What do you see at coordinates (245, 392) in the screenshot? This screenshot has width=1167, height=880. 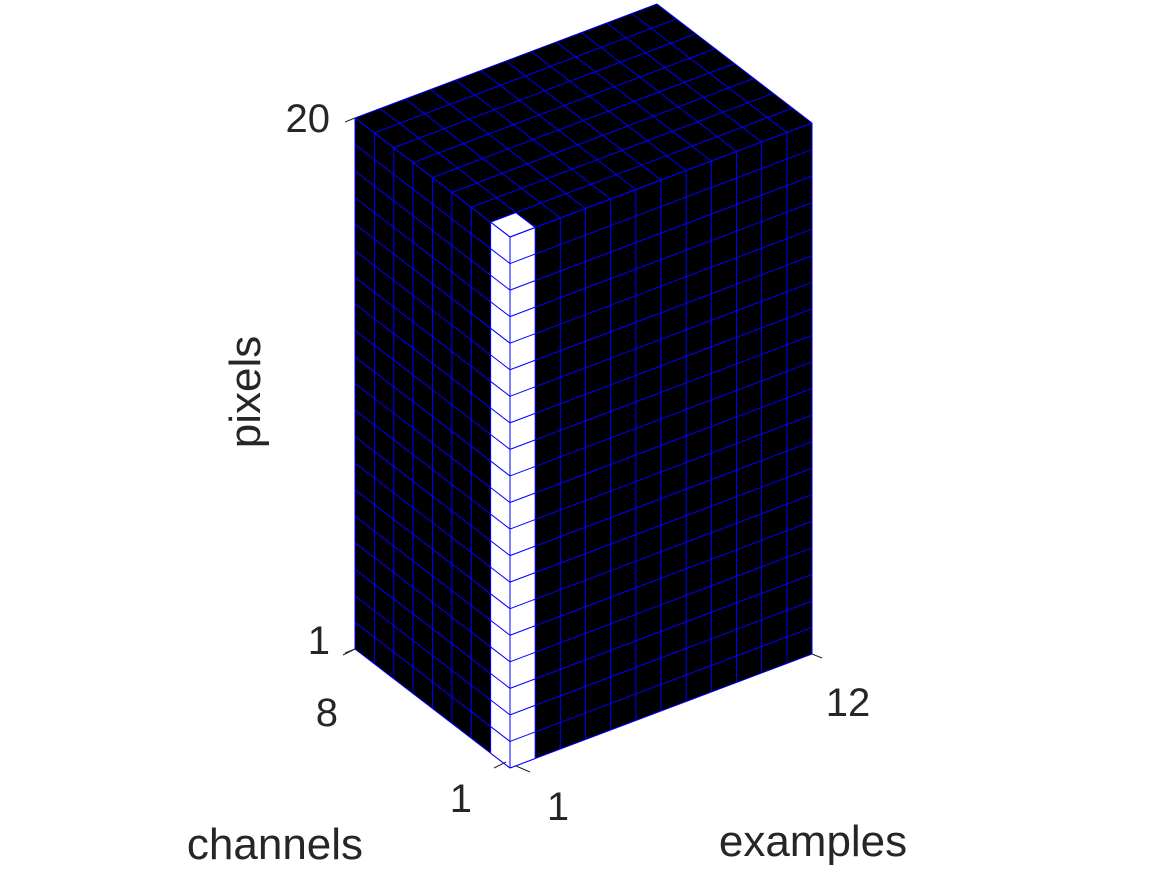 I see `pixels-axis-label: pixels` at bounding box center [245, 392].